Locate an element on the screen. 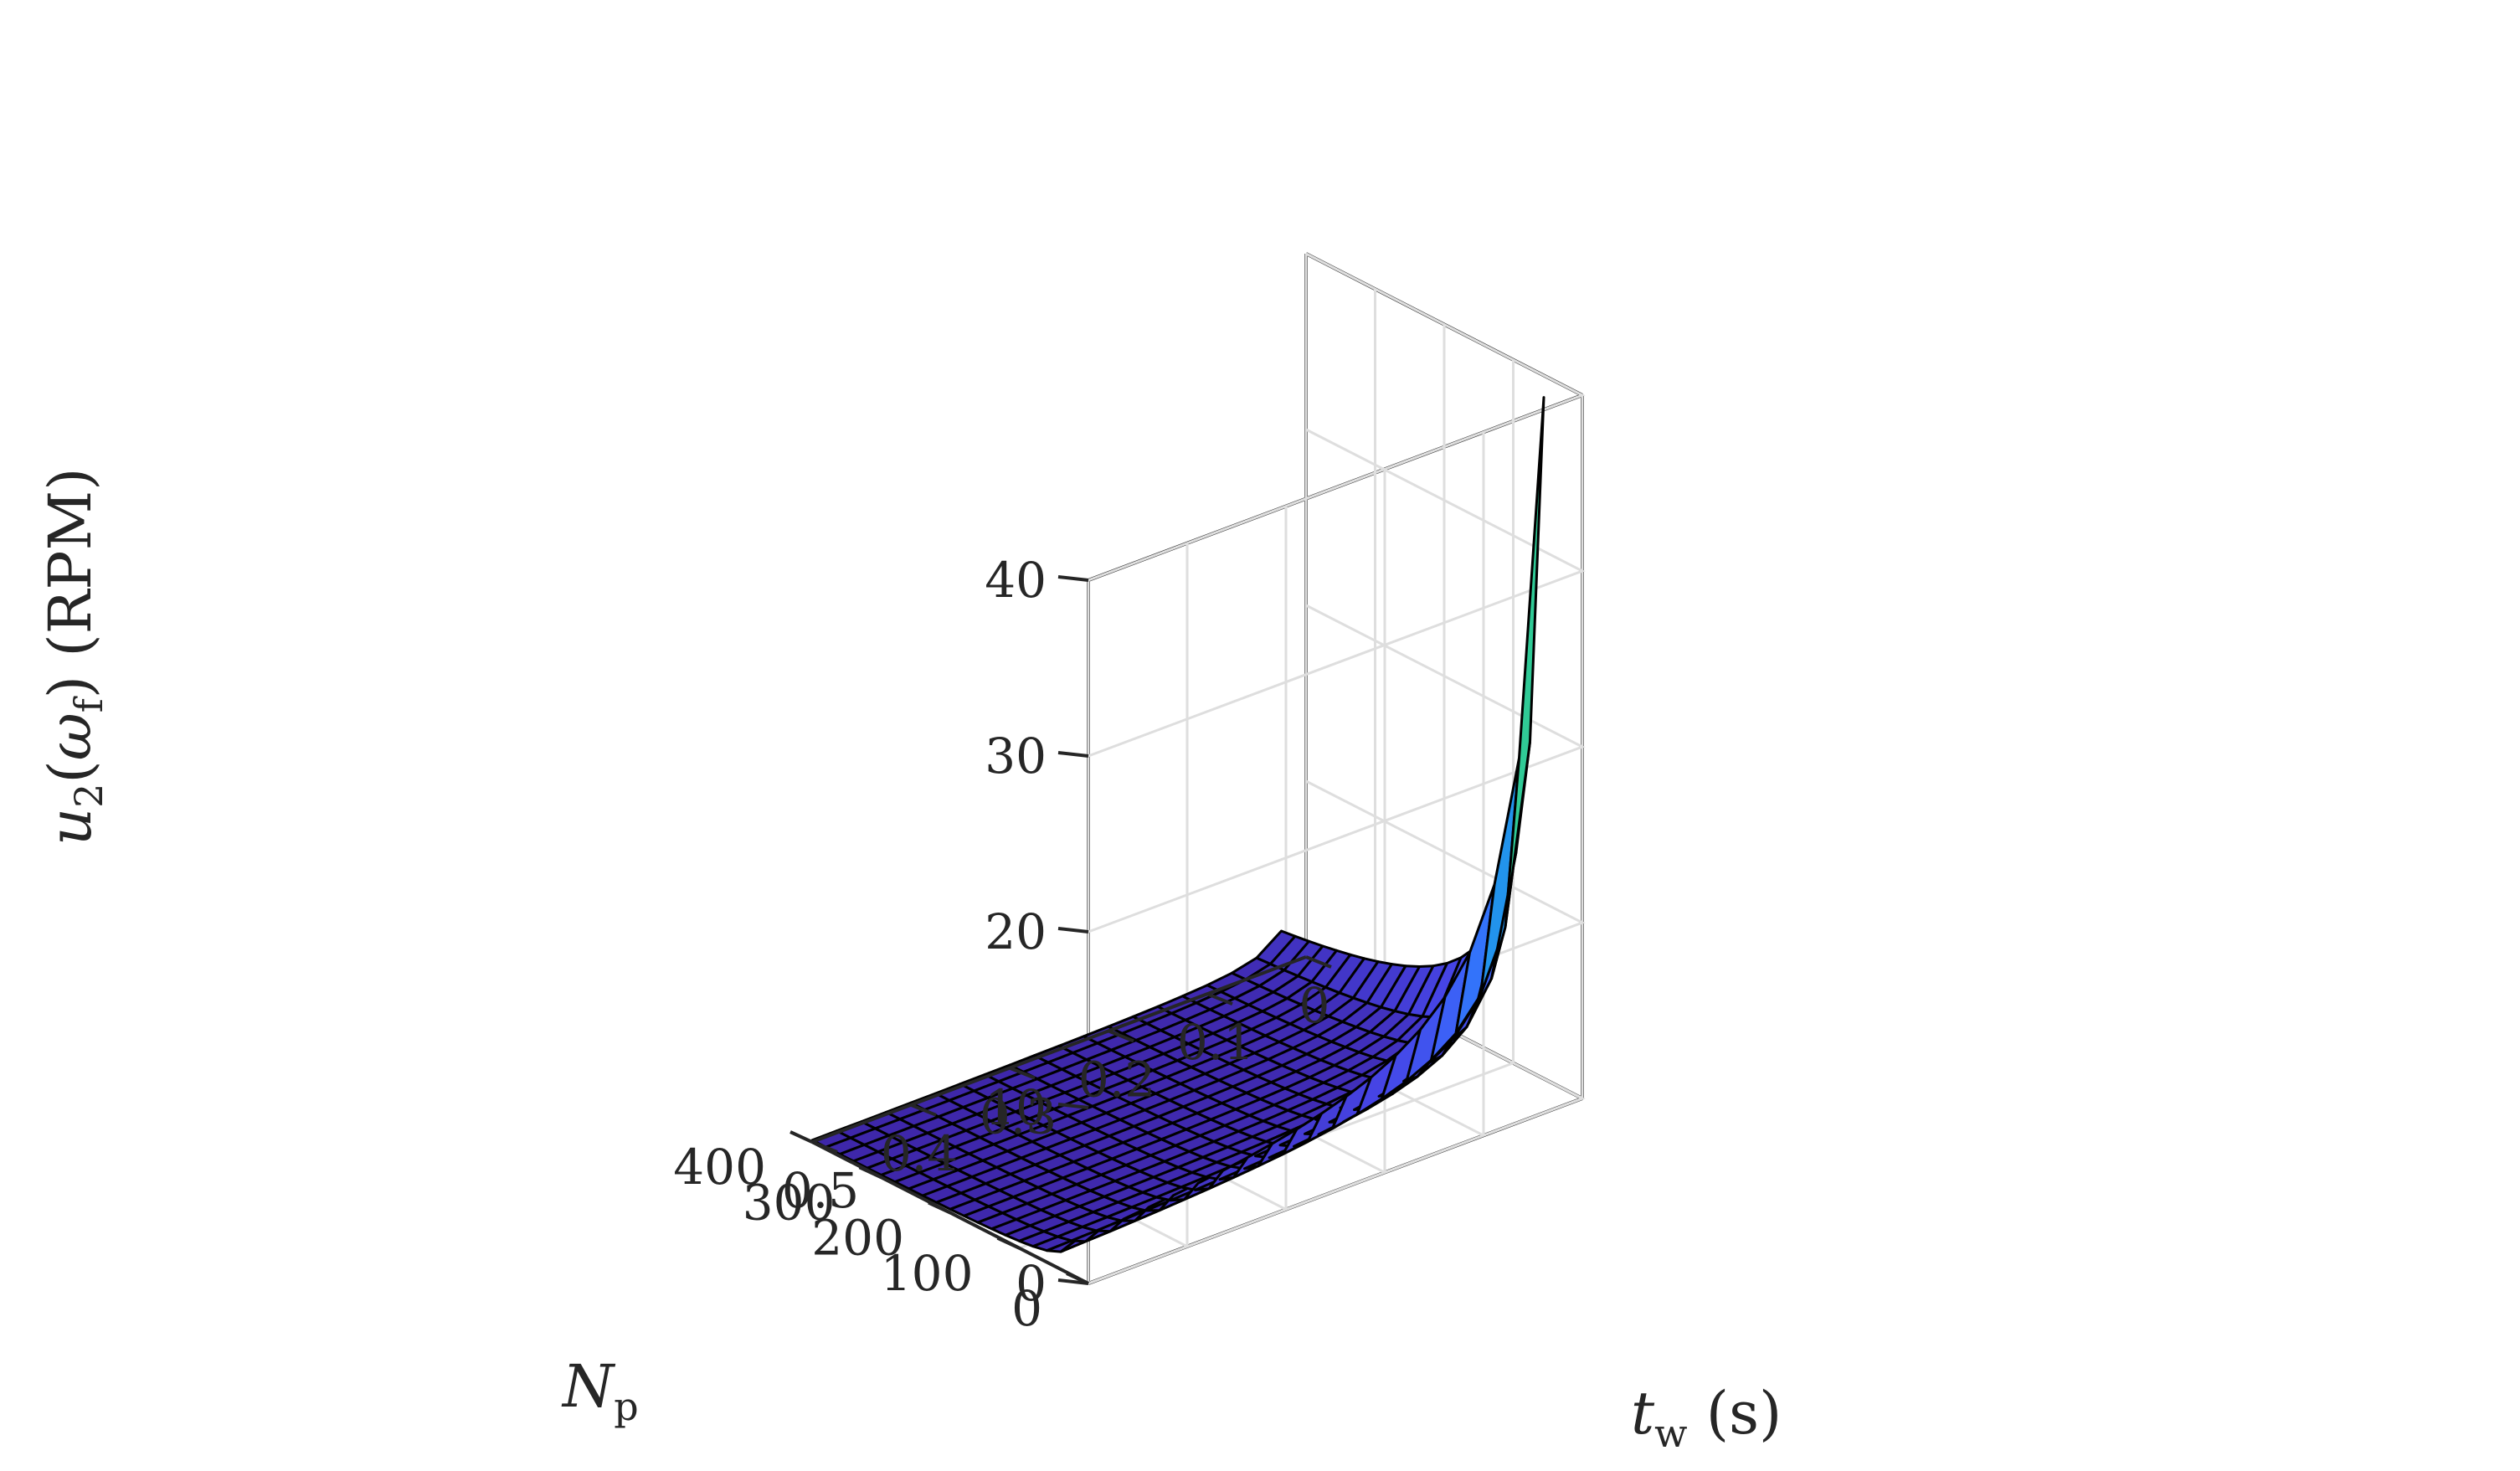 Image resolution: width=2520 pixels, height=1471 pixels. z-axis-label-omega-sub: f is located at coordinates (88, 704).